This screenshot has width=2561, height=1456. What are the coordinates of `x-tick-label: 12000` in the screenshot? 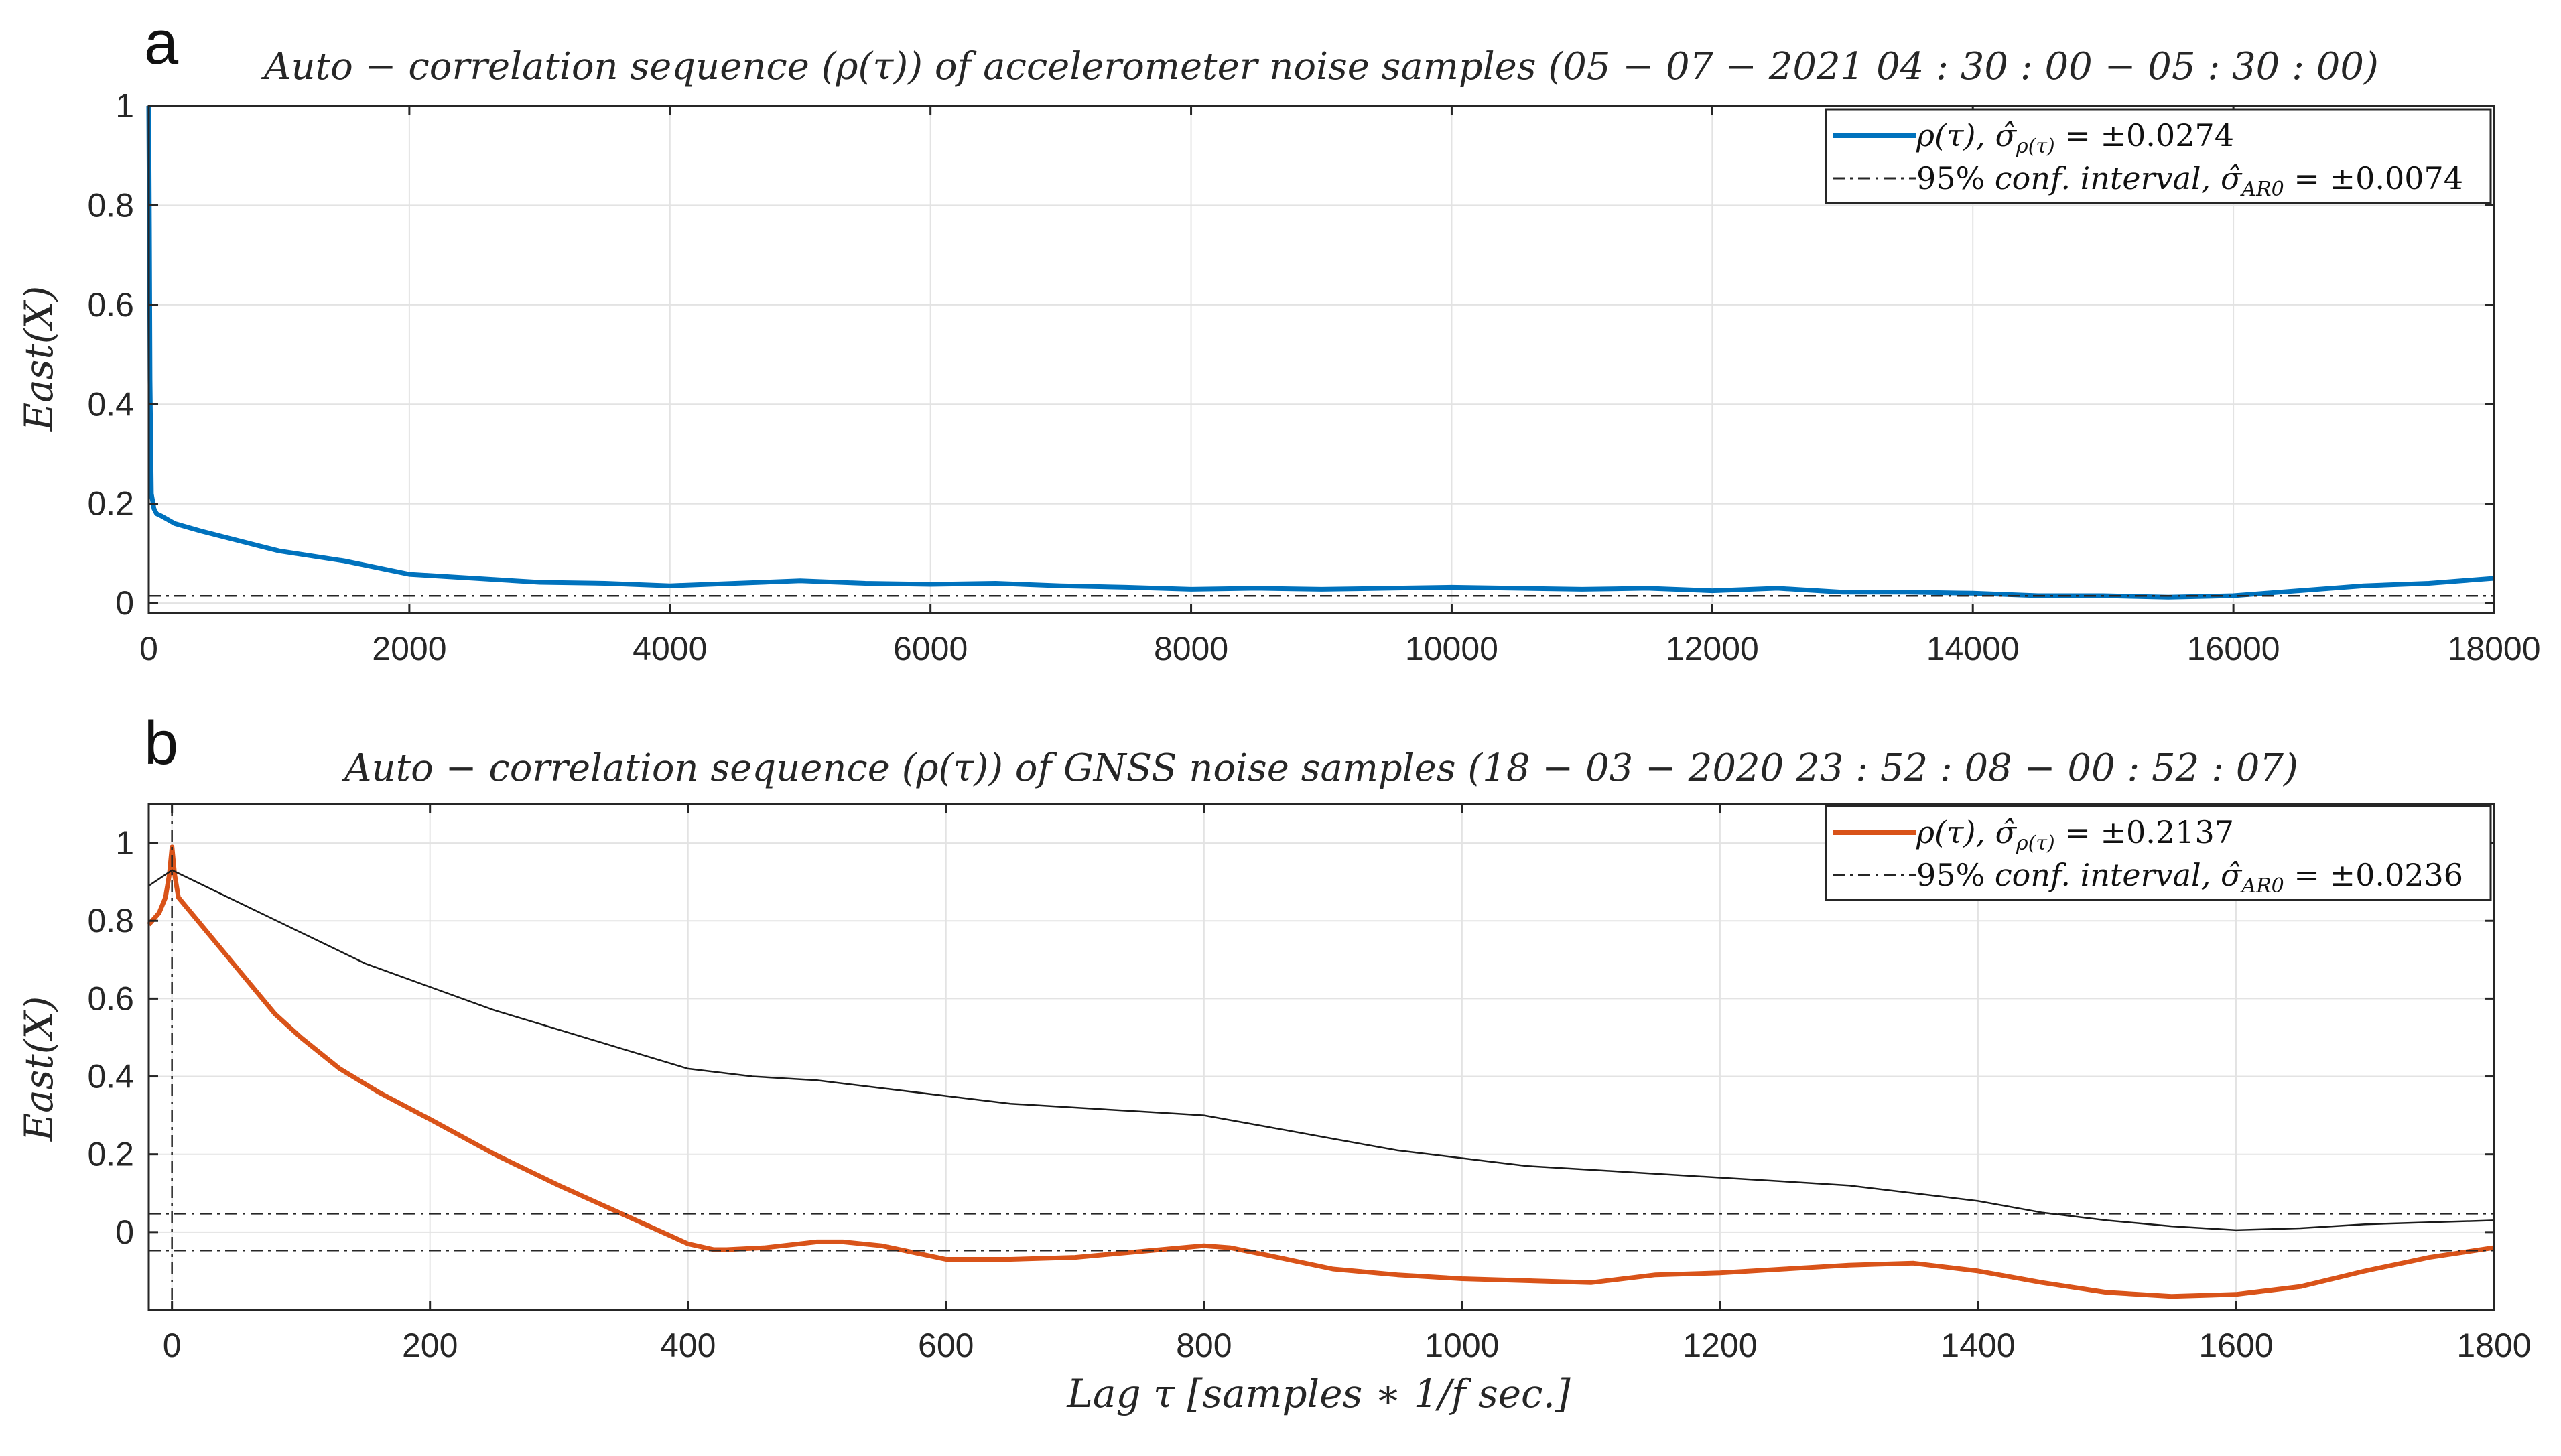 It's located at (1712, 648).